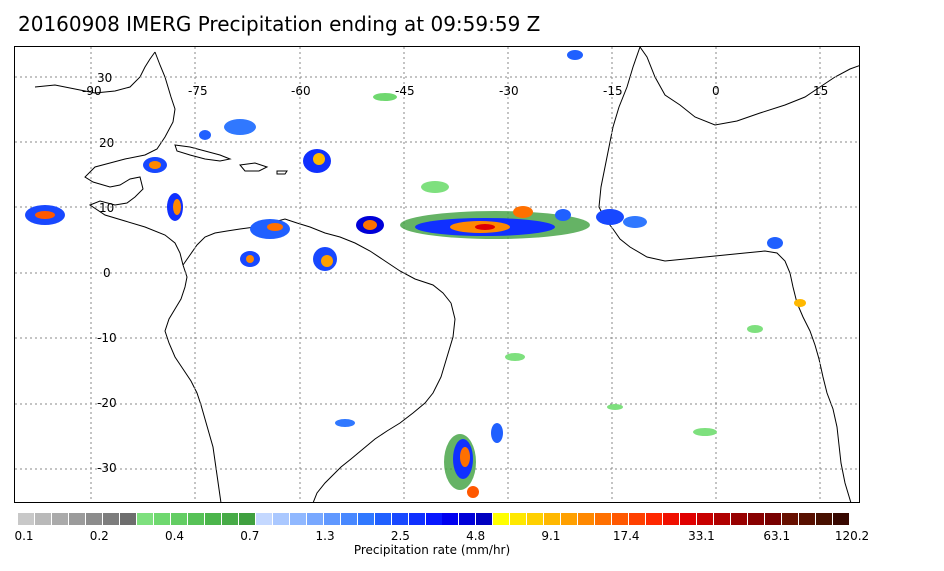  Describe the element at coordinates (301, 91) in the screenshot. I see `lon-label: -60` at that location.